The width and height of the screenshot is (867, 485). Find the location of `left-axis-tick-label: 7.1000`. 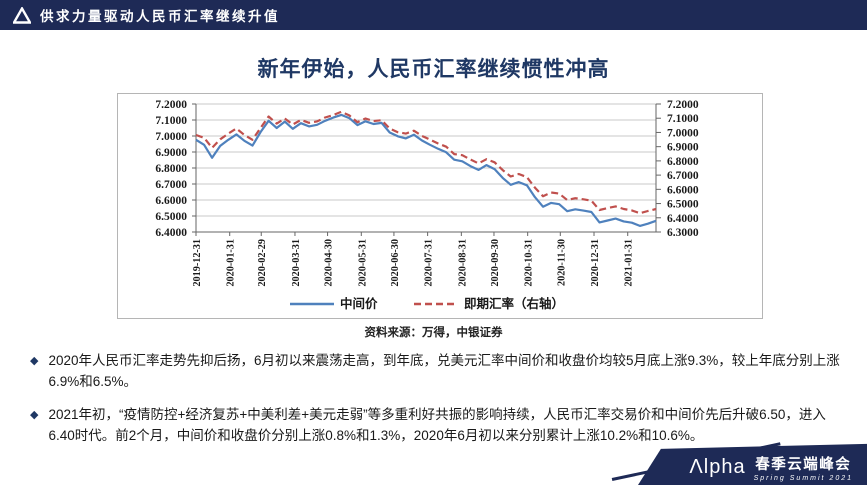

left-axis-tick-label: 7.1000 is located at coordinates (171, 121).